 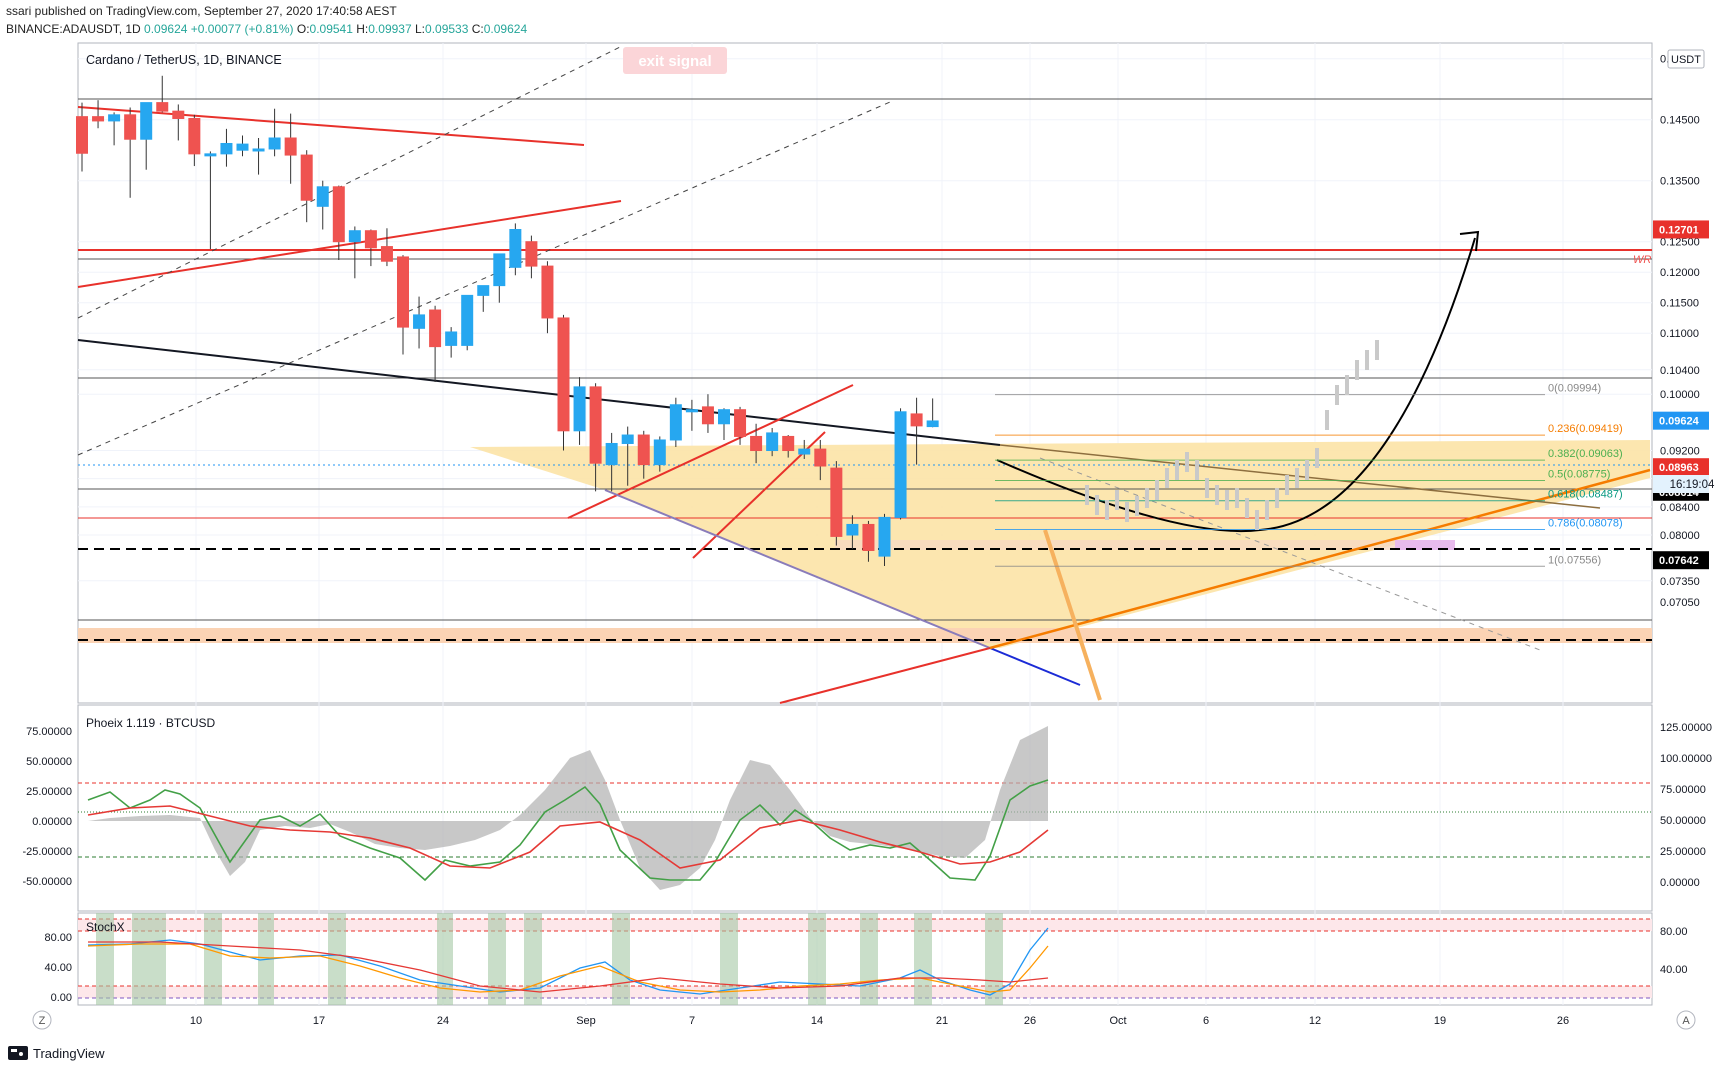 What do you see at coordinates (47, 852) in the screenshot?
I see `phoeix-left-tick: -25.00000` at bounding box center [47, 852].